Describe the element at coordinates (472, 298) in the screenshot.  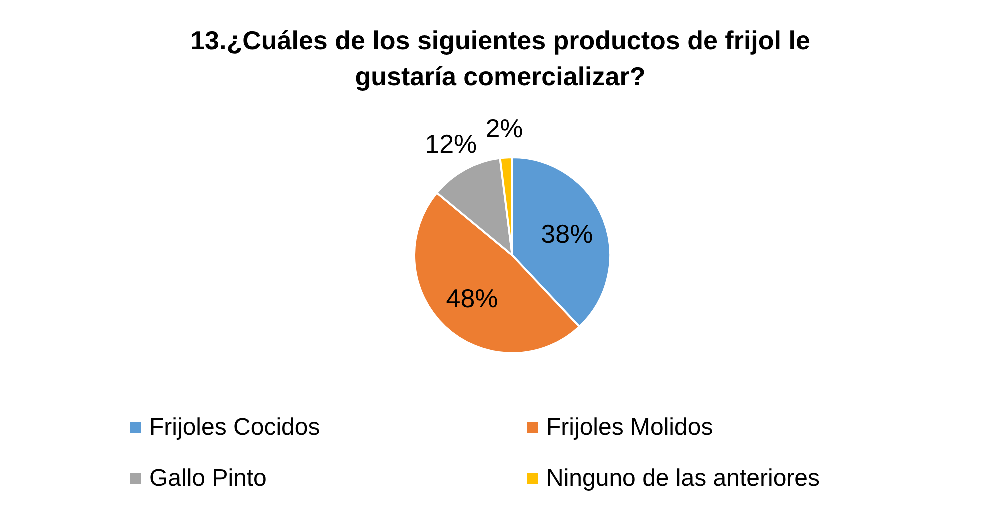
I see `data-label: 48%` at that location.